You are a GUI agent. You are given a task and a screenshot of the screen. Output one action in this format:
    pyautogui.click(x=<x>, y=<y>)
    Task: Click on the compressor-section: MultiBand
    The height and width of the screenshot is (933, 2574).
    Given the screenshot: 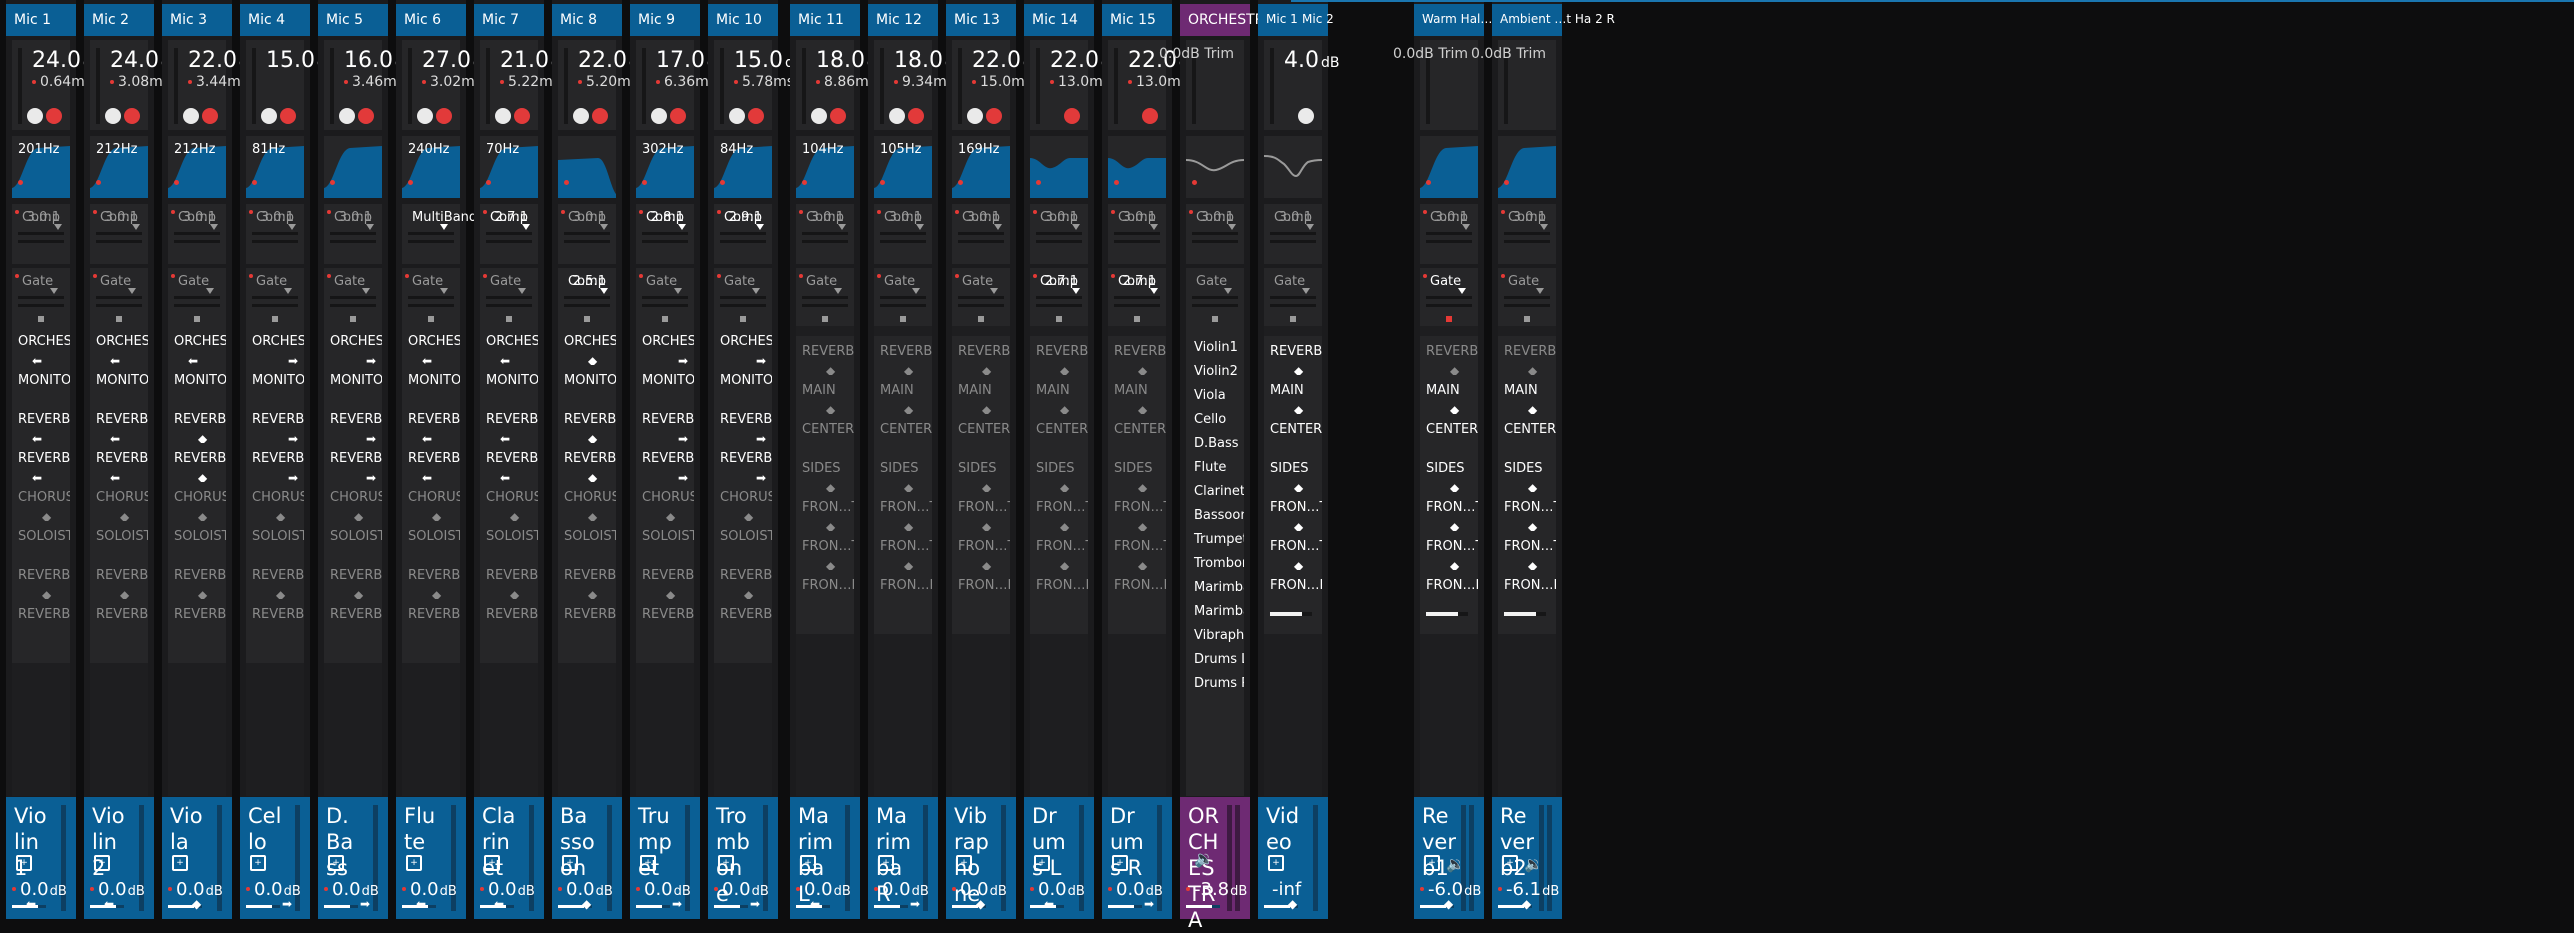 What is the action you would take?
    pyautogui.click(x=439, y=234)
    